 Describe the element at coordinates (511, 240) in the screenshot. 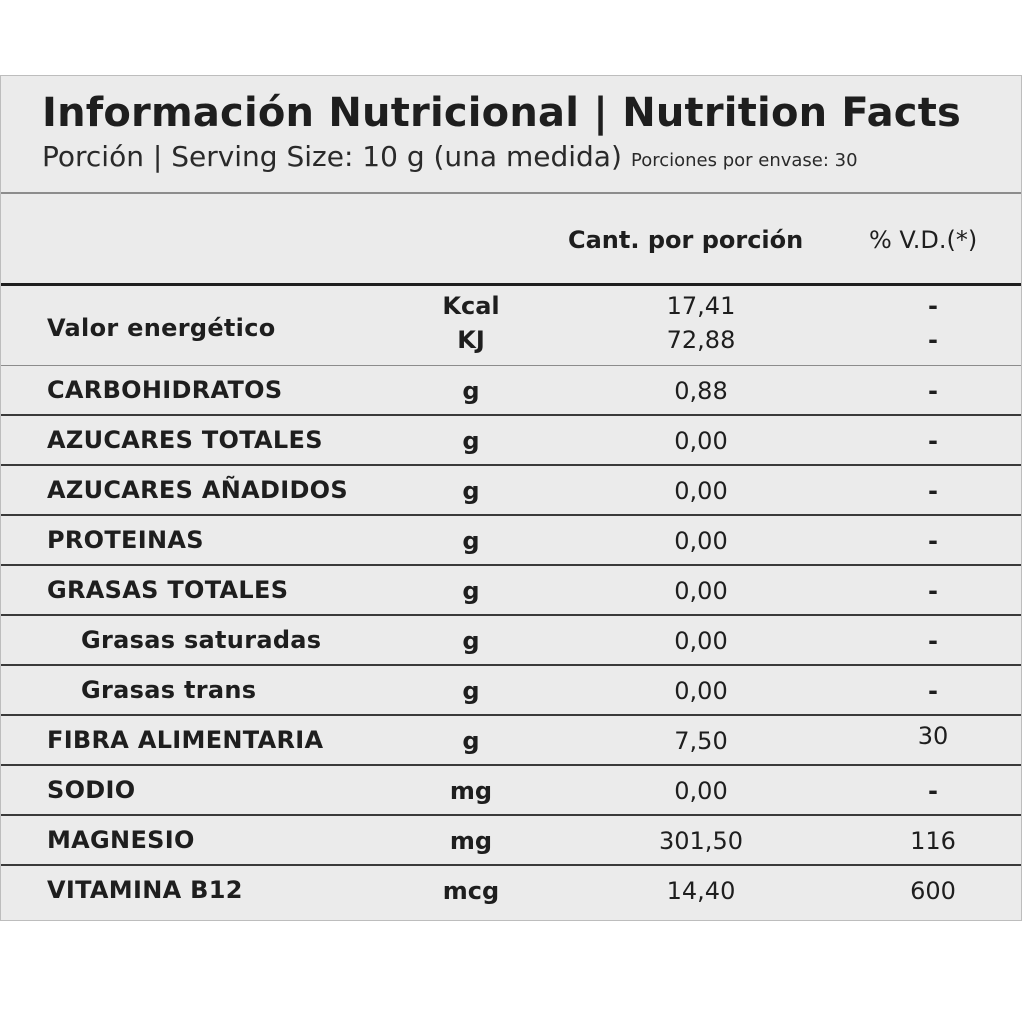

I see `column-headers: Cant. por porción % V.D.(*)` at that location.